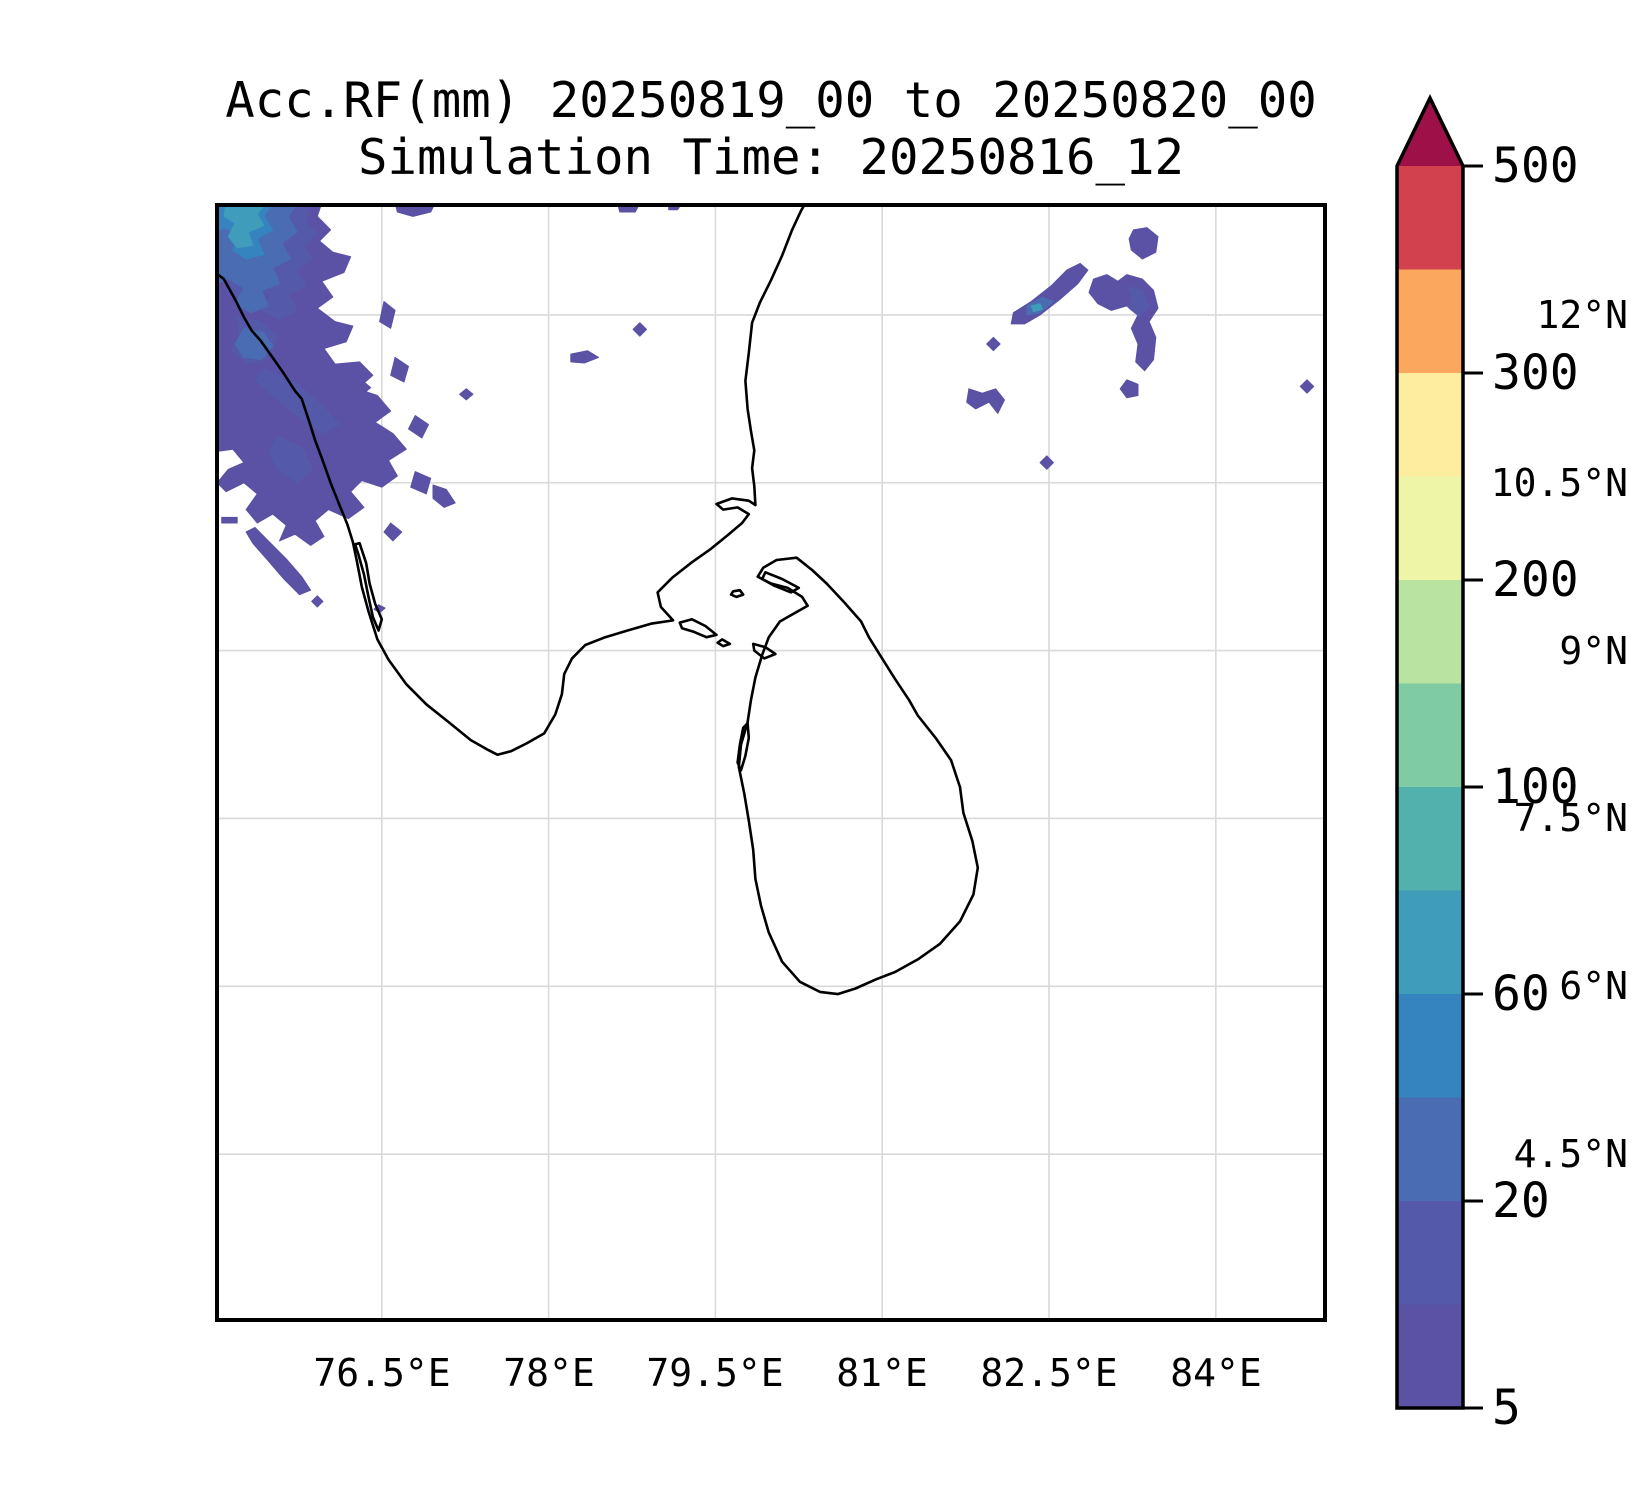 The image size is (1650, 1500). I want to click on y-tick-4-5n: 4.5°N, so click(1570, 1154).